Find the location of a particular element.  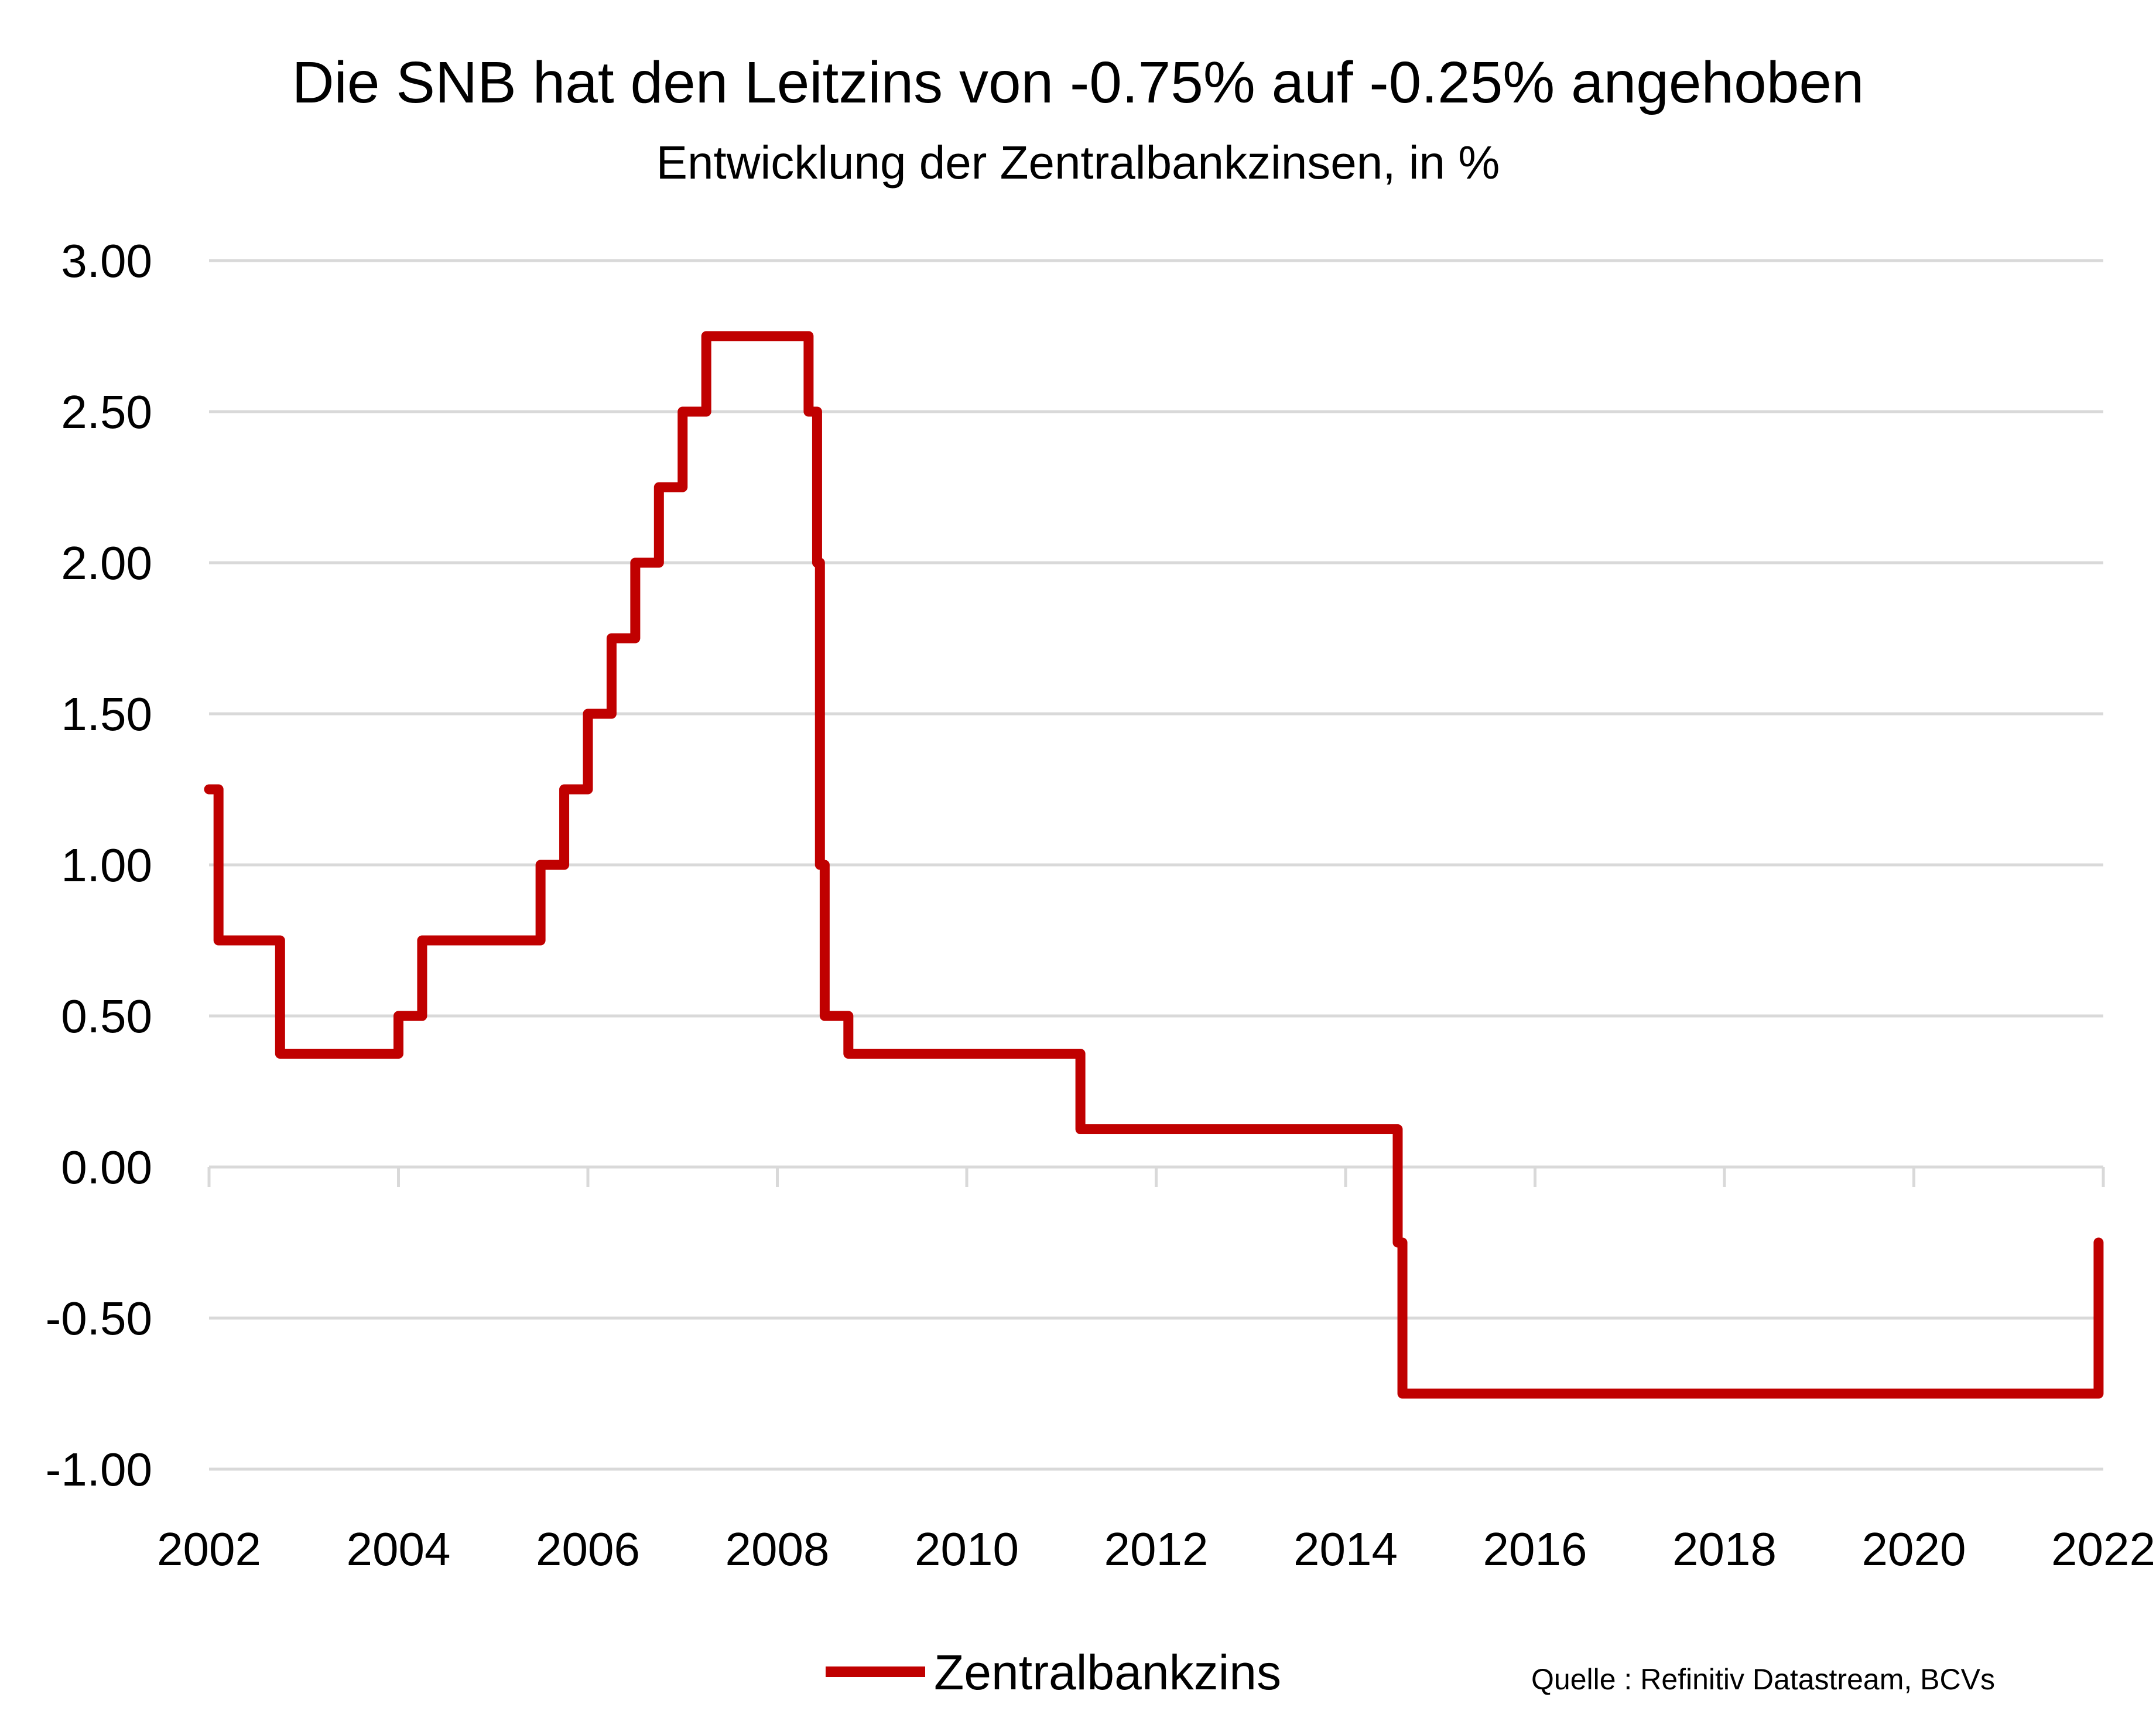

legend: Zentralbankzins is located at coordinates (1053, 1672).